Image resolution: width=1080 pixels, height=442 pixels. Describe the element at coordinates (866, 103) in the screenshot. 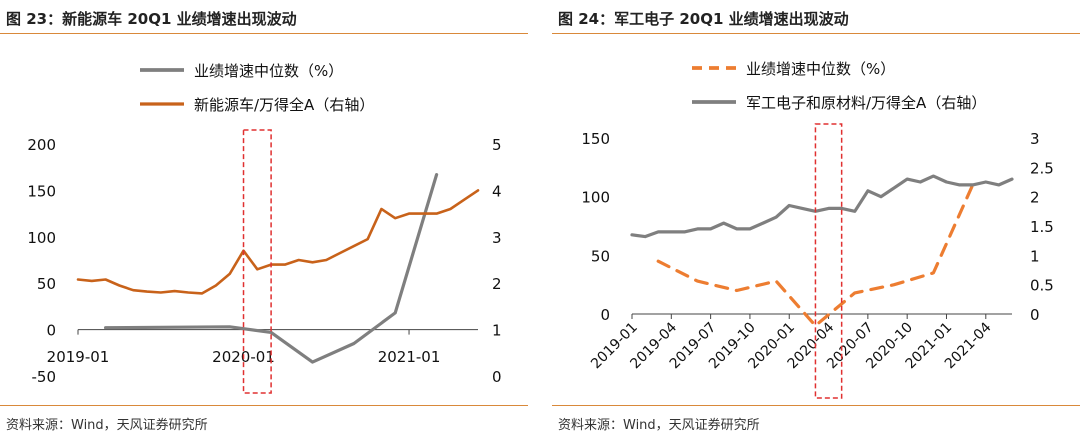

I see `legend-label: 军工电子和原材料/万得全A（右轴）` at that location.